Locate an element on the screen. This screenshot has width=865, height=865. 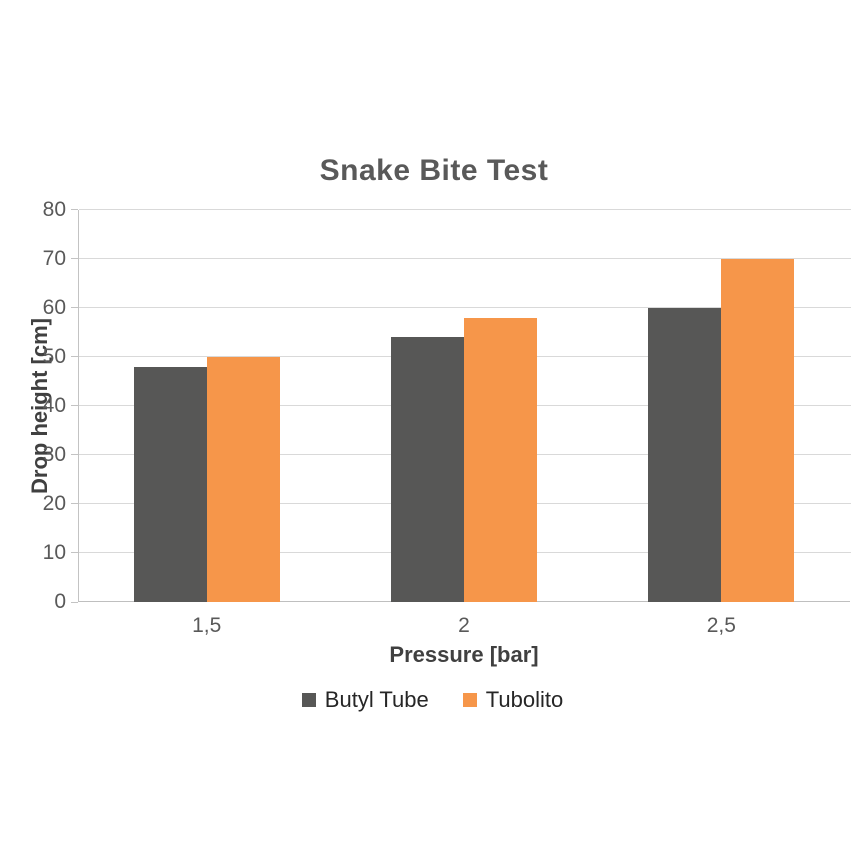
x-tick-label-2: 2 is located at coordinates (464, 625).